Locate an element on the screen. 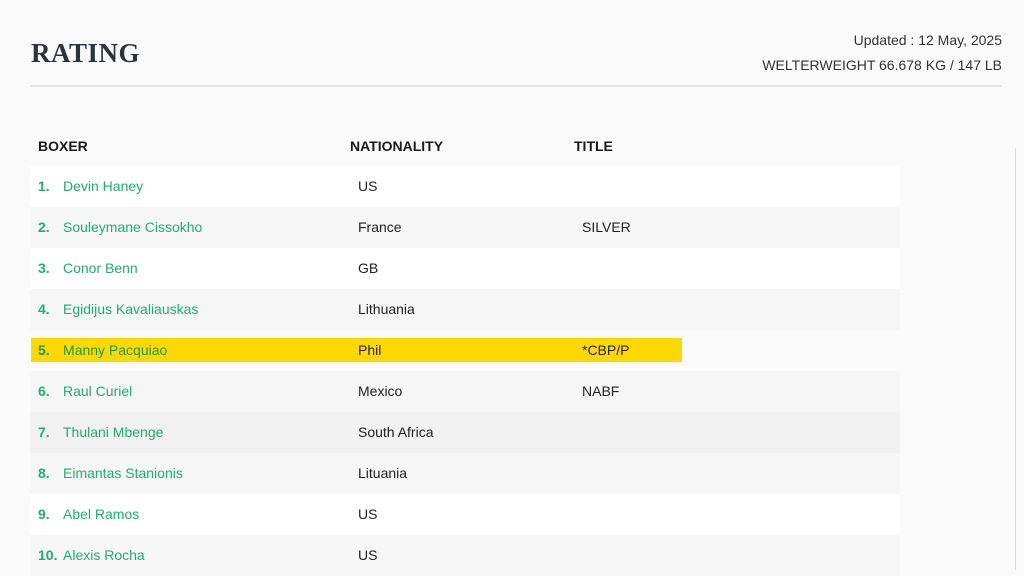 The width and height of the screenshot is (1024, 576). divider is located at coordinates (516, 86).